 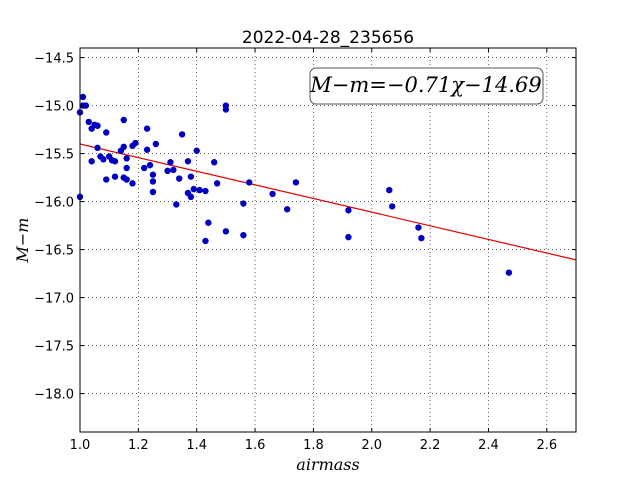 What do you see at coordinates (80, 445) in the screenshot?
I see `x-tick-label: 1.0` at bounding box center [80, 445].